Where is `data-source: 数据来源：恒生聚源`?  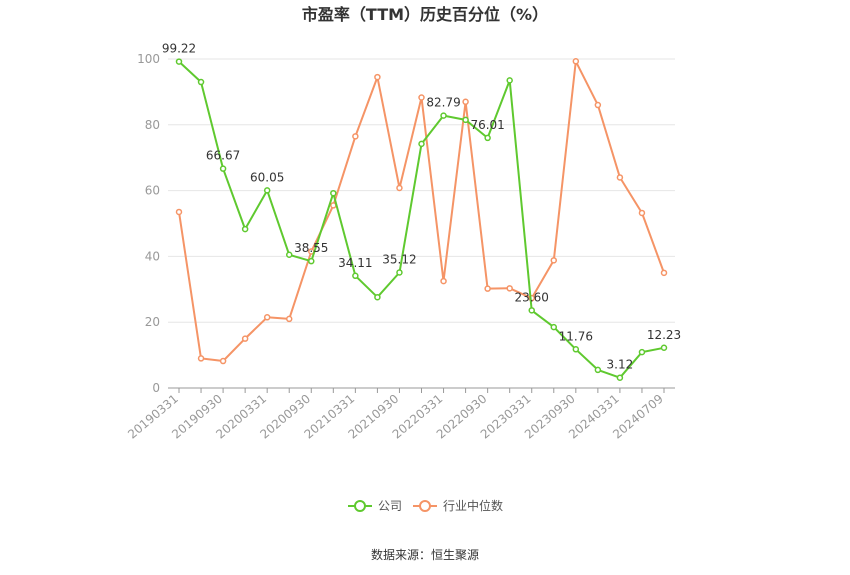
data-source: 数据来源：恒生聚源 is located at coordinates (425, 554).